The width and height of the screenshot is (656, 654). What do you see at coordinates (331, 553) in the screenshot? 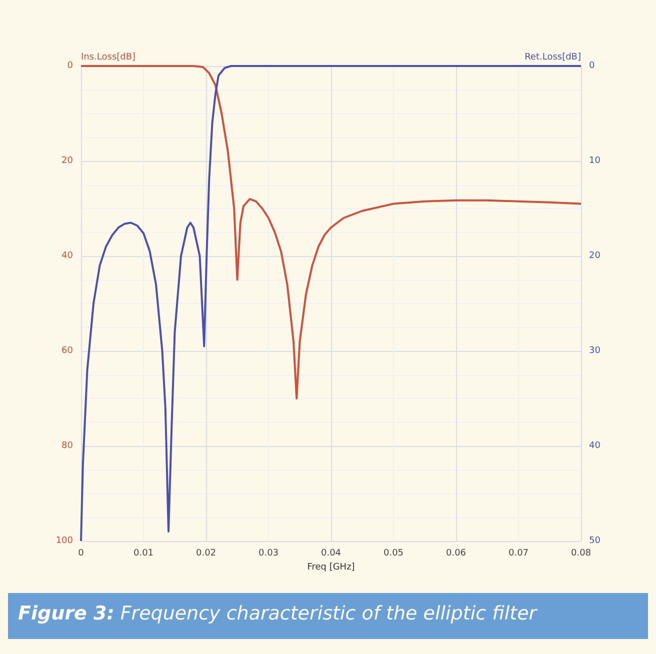
I see `x-tick-label: 0.04` at bounding box center [331, 553].